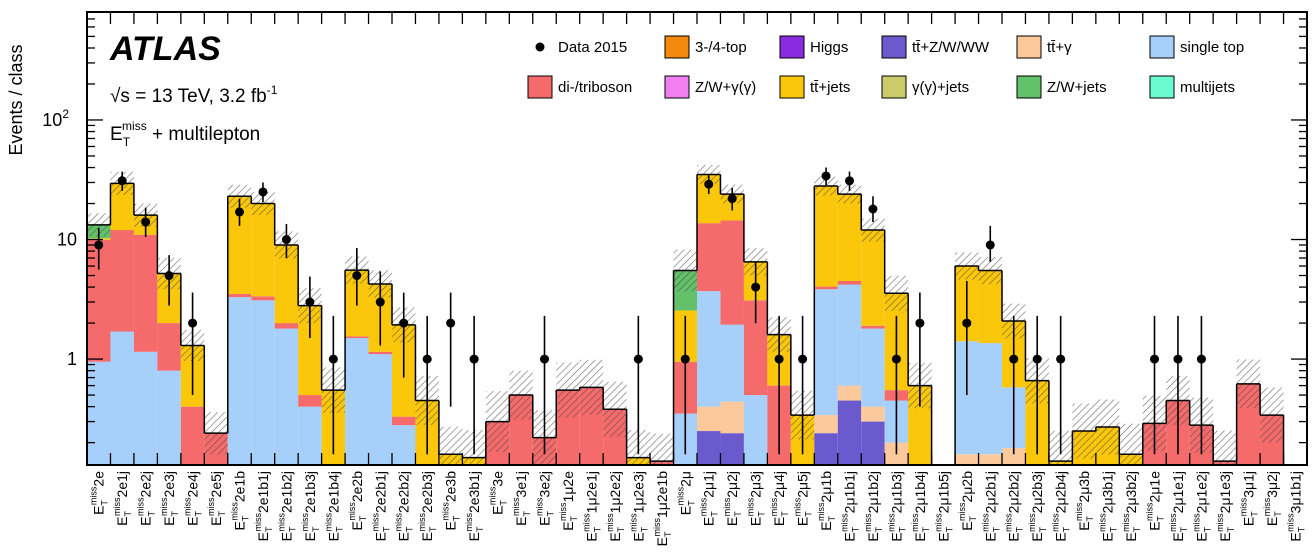  What do you see at coordinates (240, 501) in the screenshot?
I see `x-category-label: ETmiss2e1b` at bounding box center [240, 501].